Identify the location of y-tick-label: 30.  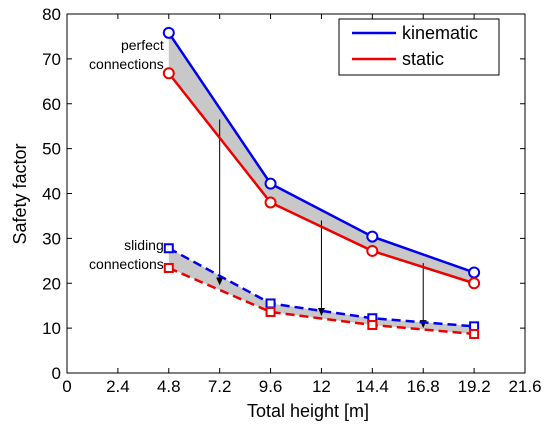
(51, 238).